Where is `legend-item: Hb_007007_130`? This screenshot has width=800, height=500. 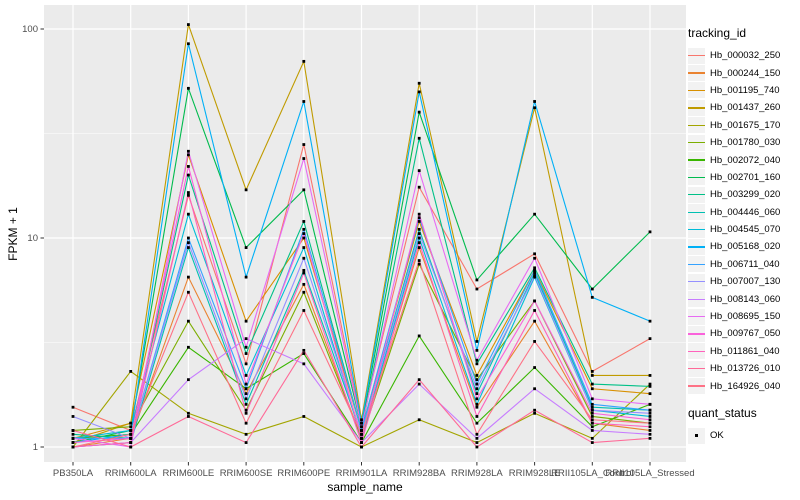 legend-item: Hb_007007_130 is located at coordinates (743, 281).